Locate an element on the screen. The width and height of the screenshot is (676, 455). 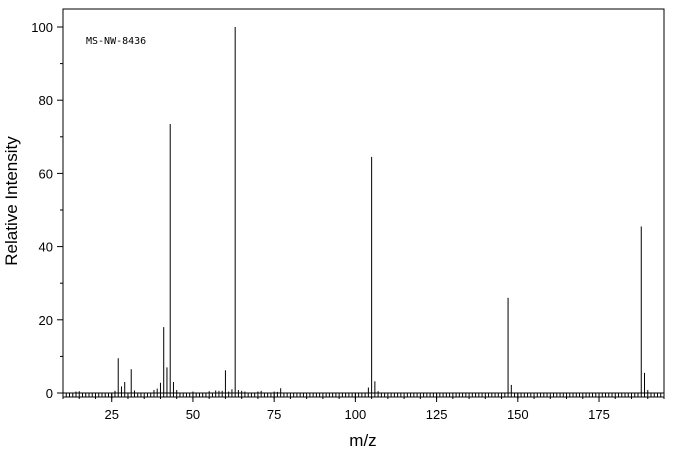
y-tick-label: 80 is located at coordinates (46, 100).